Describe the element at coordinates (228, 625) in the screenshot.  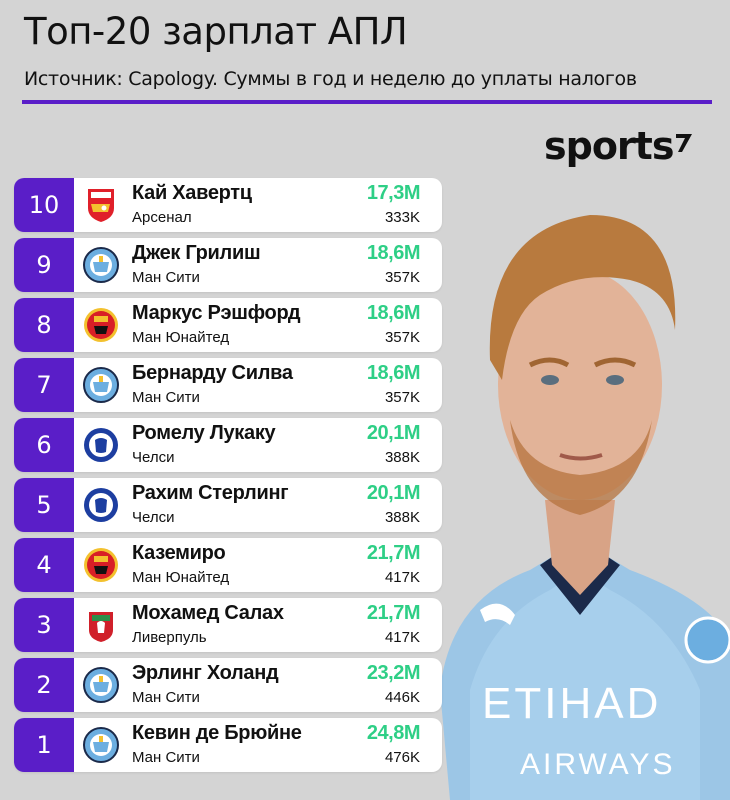
I see `salary-row: 3 Мохамед Салах Ливерпуль 21,7M 417K` at that location.